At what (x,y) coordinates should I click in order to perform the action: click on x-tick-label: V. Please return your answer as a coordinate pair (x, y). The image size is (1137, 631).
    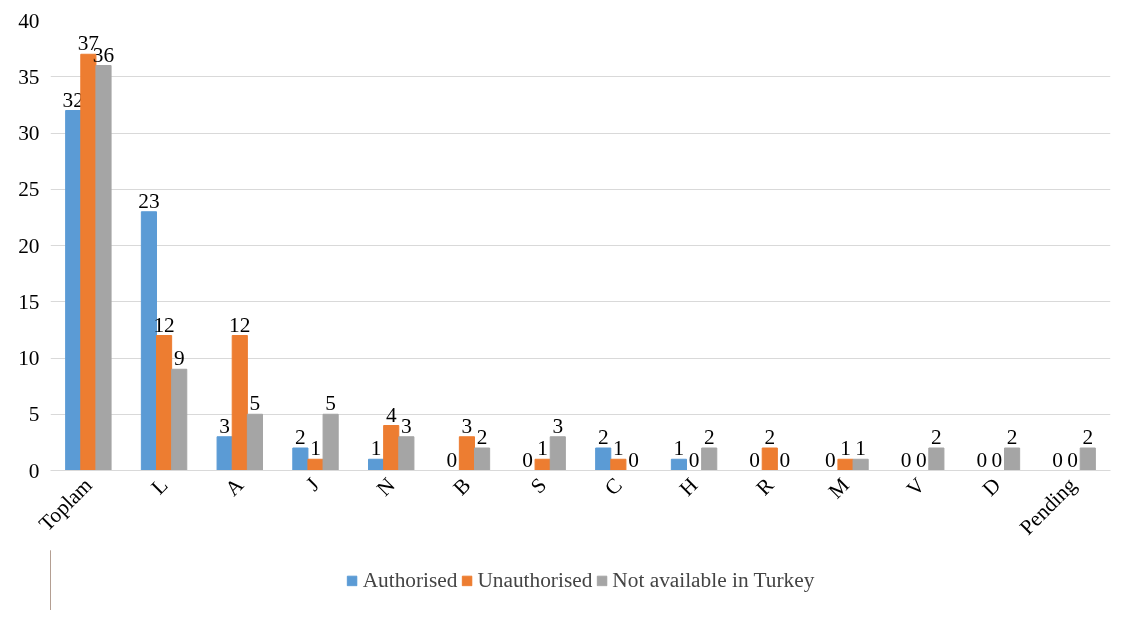
    Looking at the image, I should click on (916, 486).